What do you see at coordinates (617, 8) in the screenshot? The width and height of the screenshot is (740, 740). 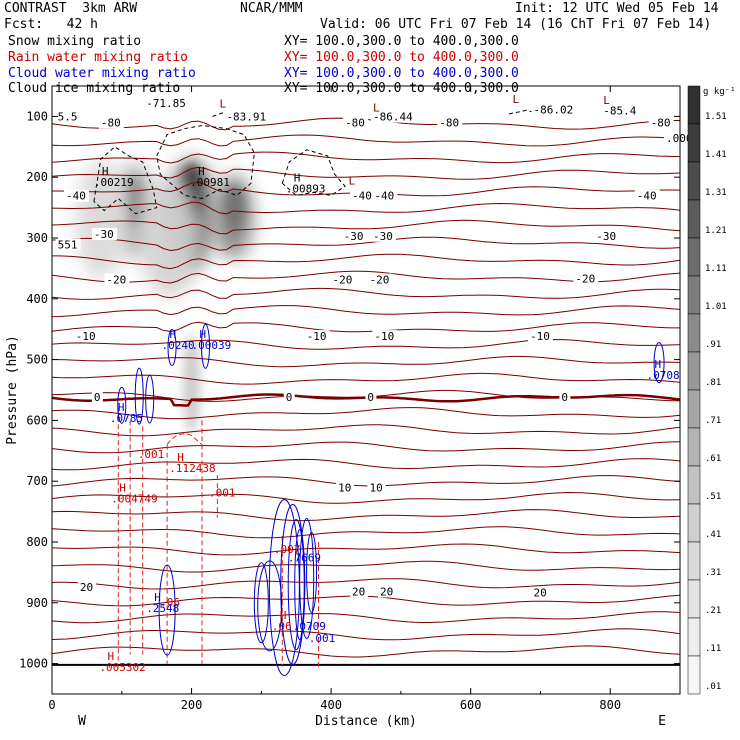 I see `init-time: Init: 12 UTC Wed 05 Feb 14` at bounding box center [617, 8].